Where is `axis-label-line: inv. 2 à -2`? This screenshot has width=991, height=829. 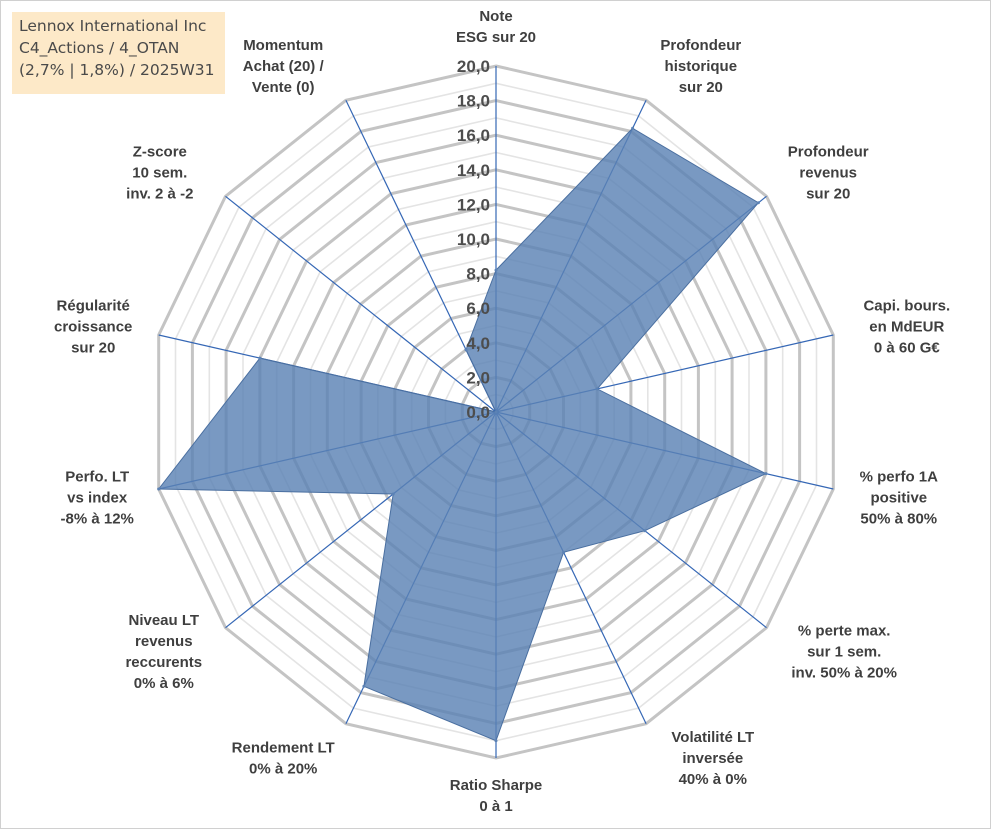
axis-label-line: inv. 2 à -2 is located at coordinates (159, 194).